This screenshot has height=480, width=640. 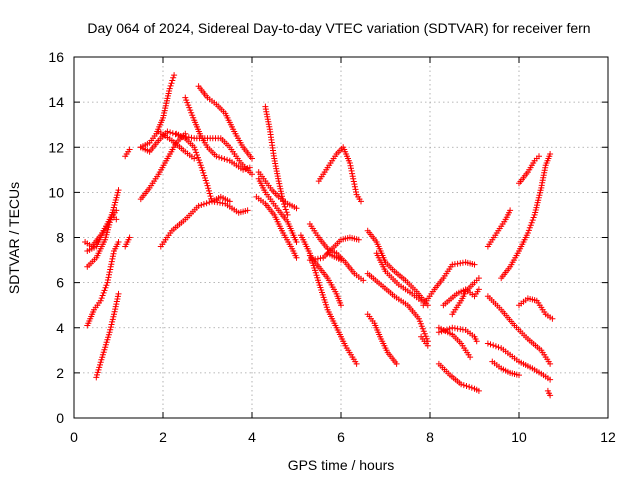 I want to click on series-arc01, so click(x=101, y=228).